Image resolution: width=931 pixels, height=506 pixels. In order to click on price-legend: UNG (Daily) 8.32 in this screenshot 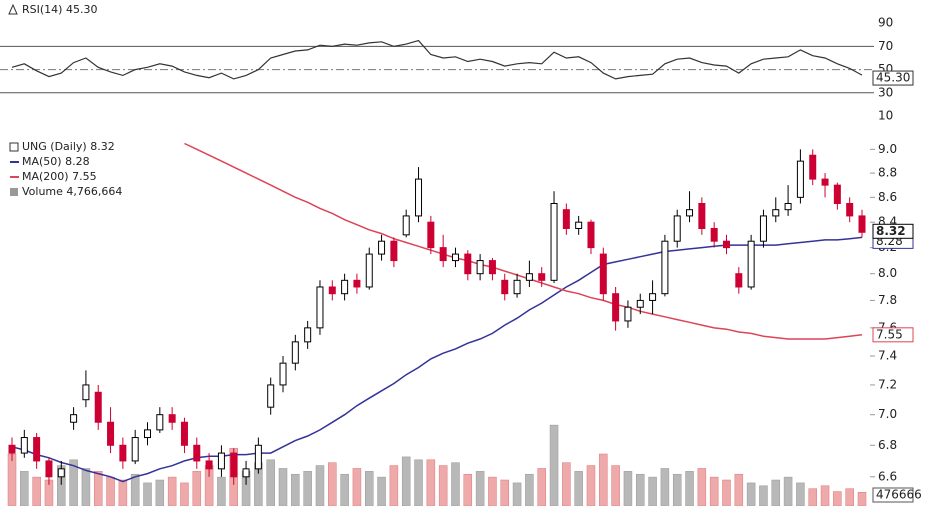, I will do `click(68, 146)`.